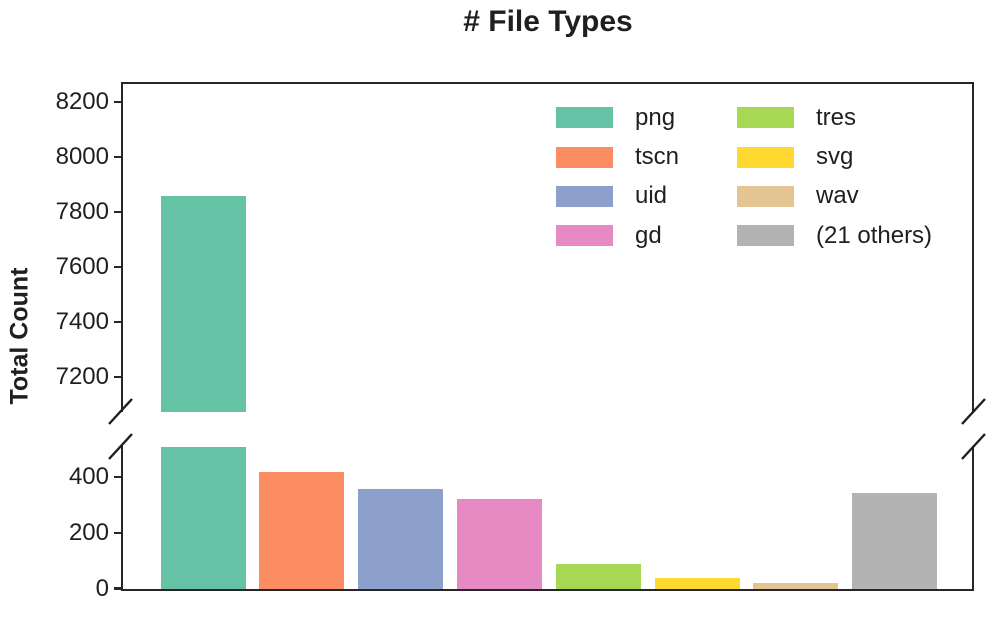 This screenshot has height=617, width=997. I want to click on legend-item-tres: tres, so click(834, 117).